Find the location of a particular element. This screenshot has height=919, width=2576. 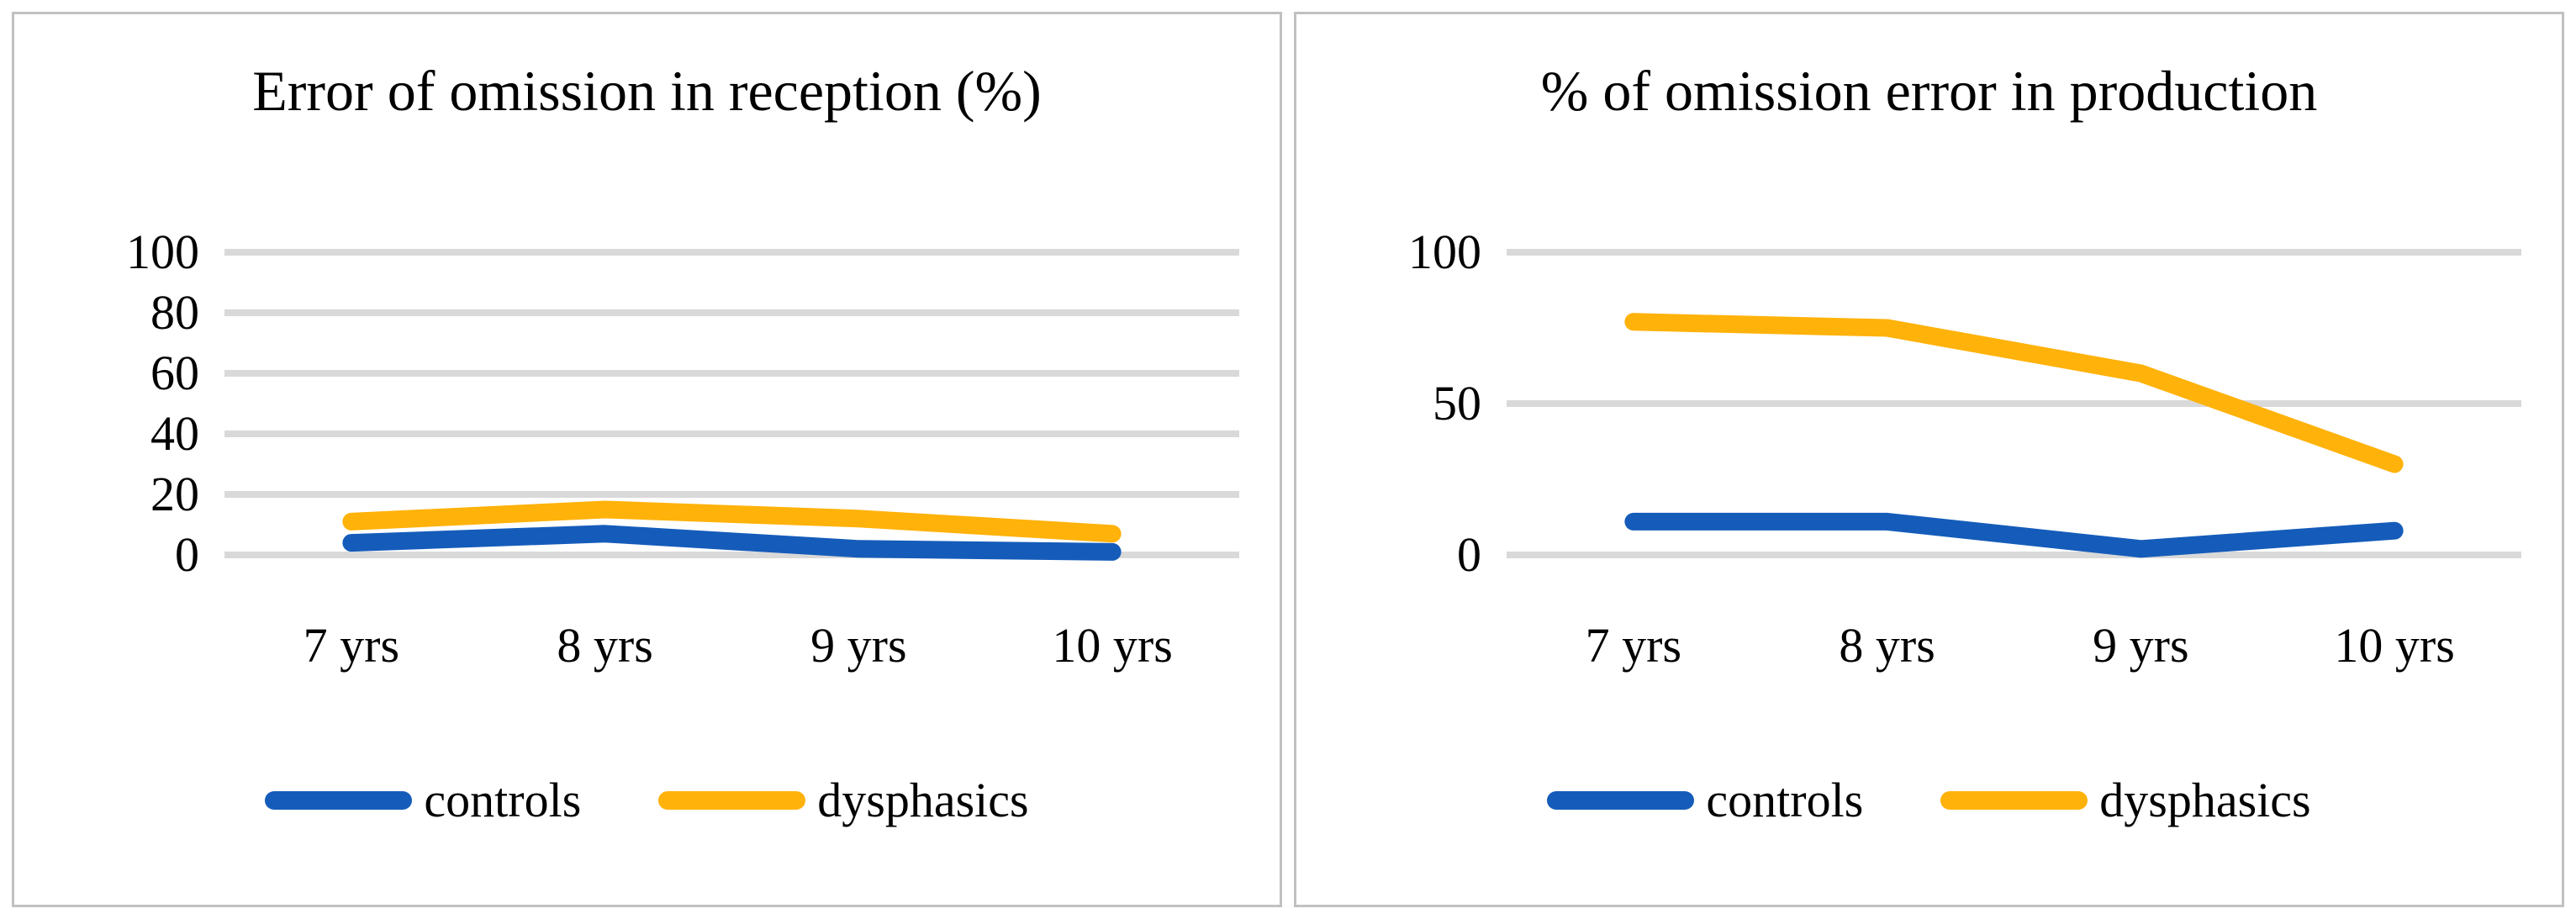

y-tick-label: 80 is located at coordinates (174, 312).